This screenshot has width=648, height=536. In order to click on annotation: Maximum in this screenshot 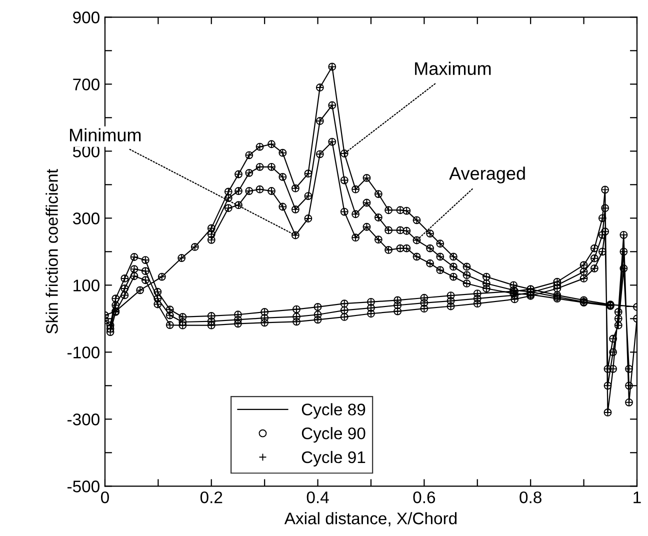, I will do `click(453, 69)`.